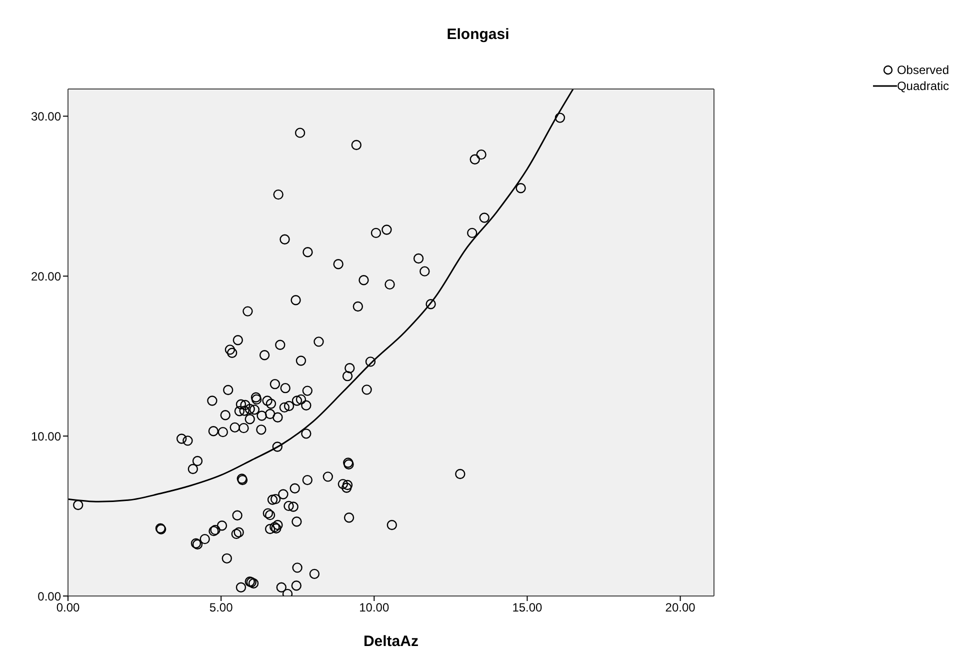  I want to click on y-tick-label: 30.00, so click(46, 116).